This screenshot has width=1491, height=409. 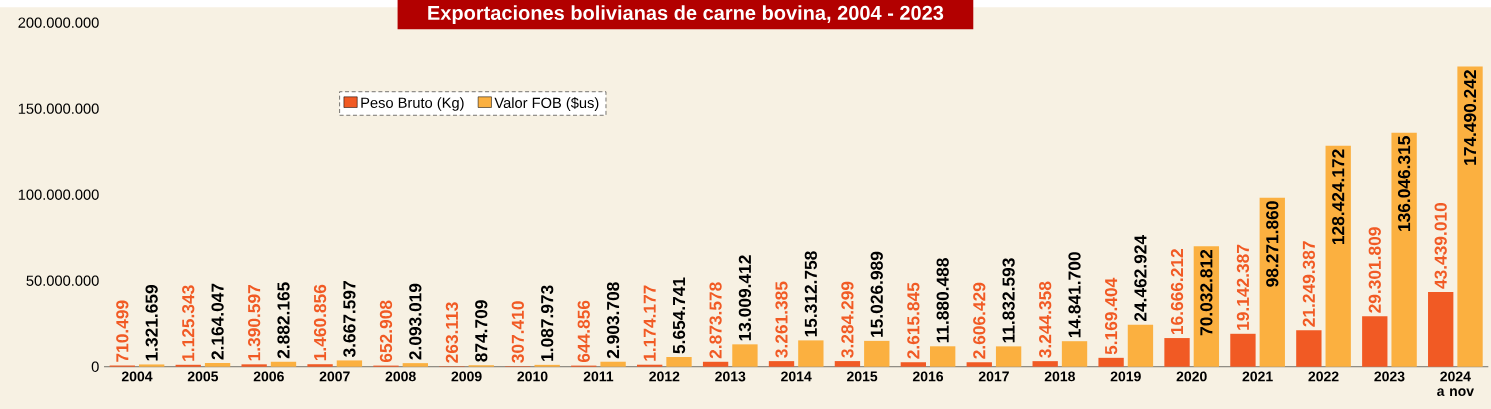 What do you see at coordinates (283, 320) in the screenshot?
I see `data-label: 2.882.165` at bounding box center [283, 320].